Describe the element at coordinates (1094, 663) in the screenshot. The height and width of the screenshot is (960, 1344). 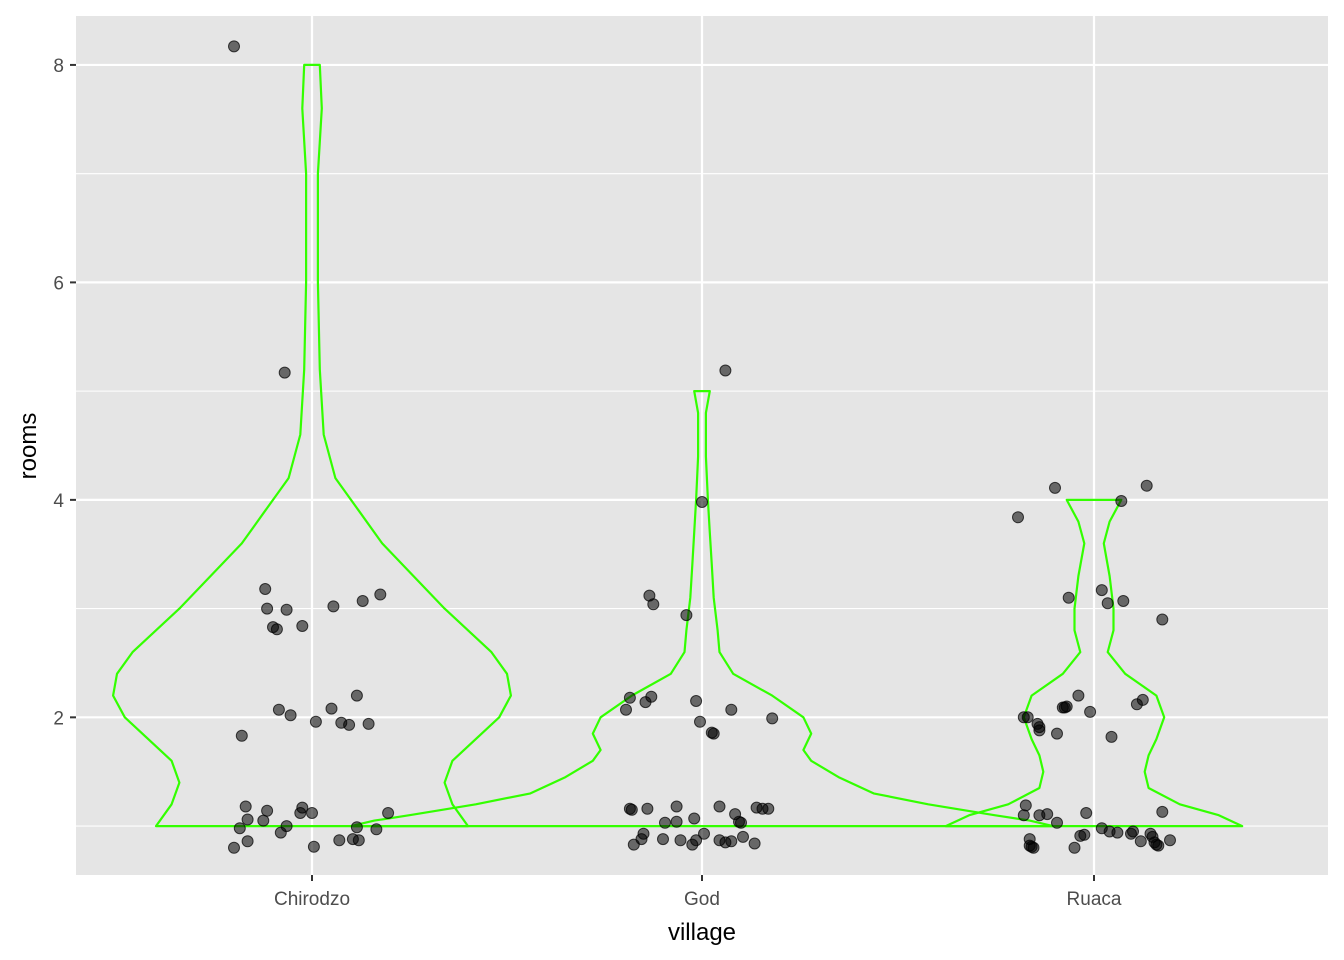
I see `violin-ruaca` at that location.